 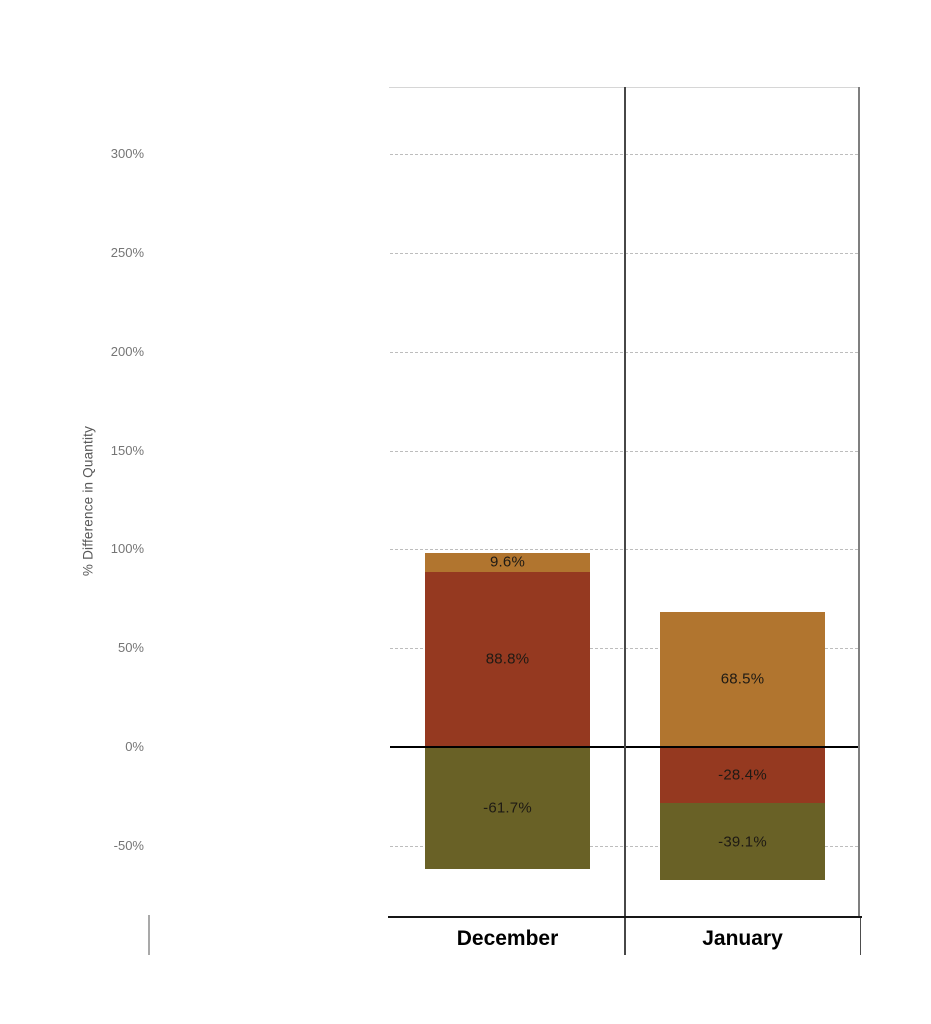 I want to click on y-tick-label: -50%, so click(x=128, y=845).